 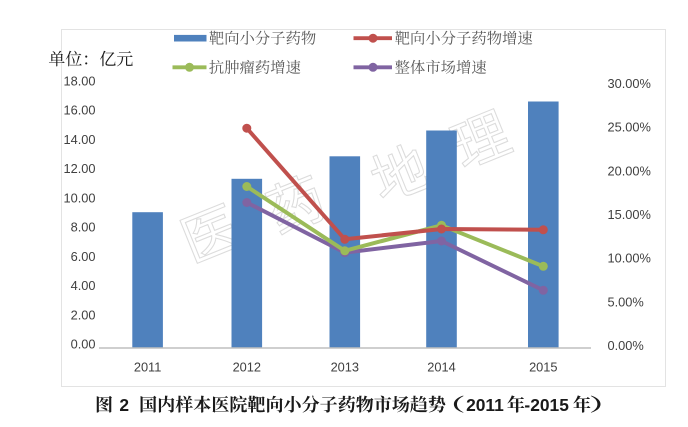 I want to click on svg-text: 16.00, so click(x=79, y=110).